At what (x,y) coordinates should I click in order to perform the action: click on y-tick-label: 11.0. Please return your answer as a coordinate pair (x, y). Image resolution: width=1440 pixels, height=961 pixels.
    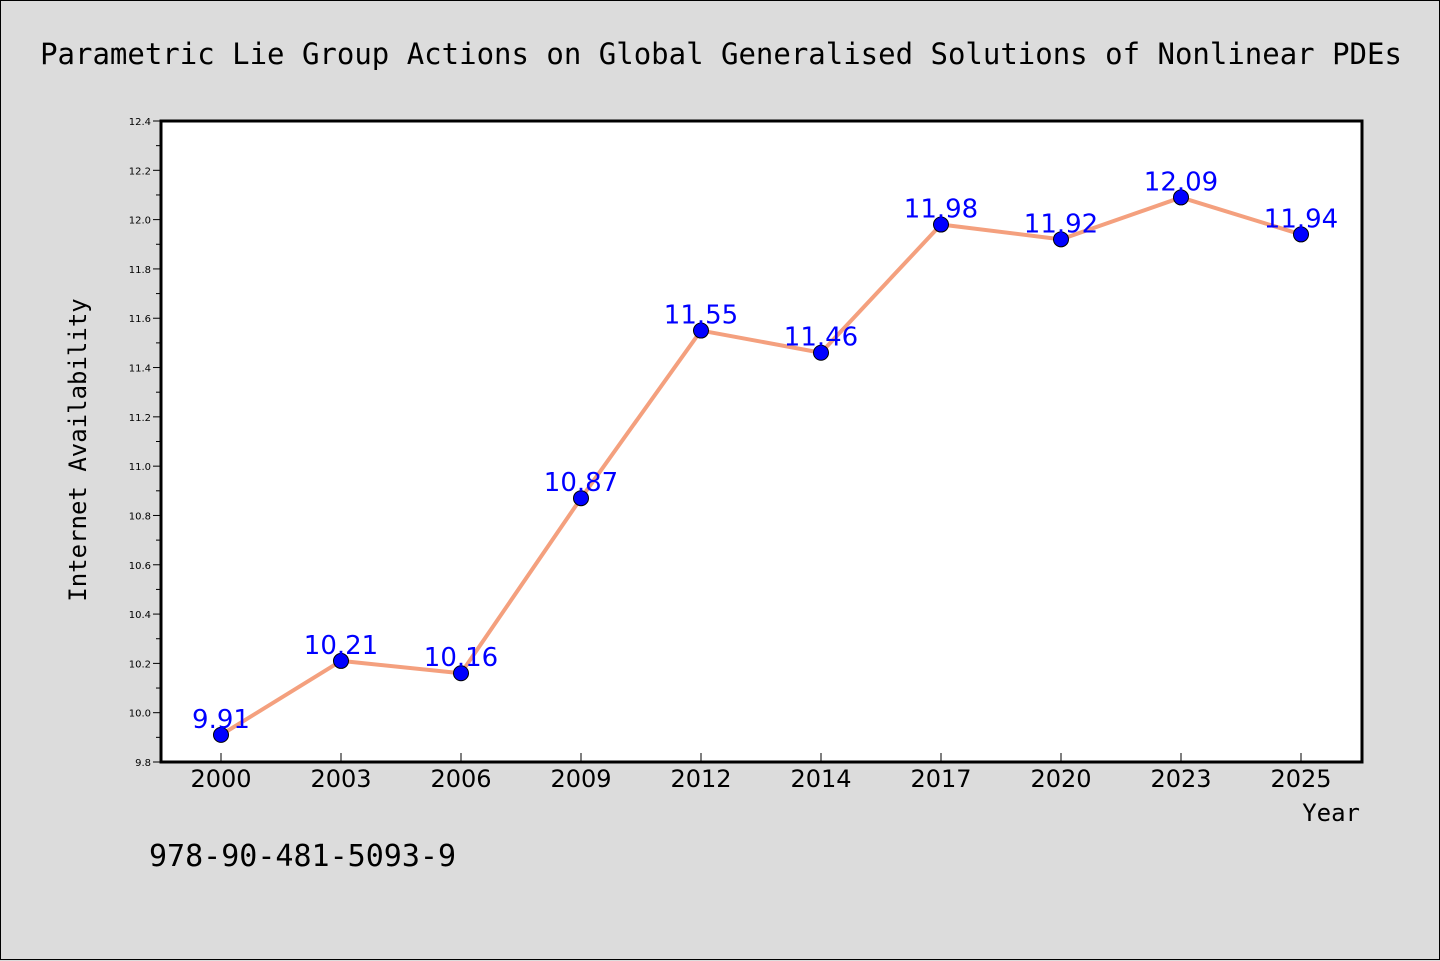
    Looking at the image, I should click on (140, 467).